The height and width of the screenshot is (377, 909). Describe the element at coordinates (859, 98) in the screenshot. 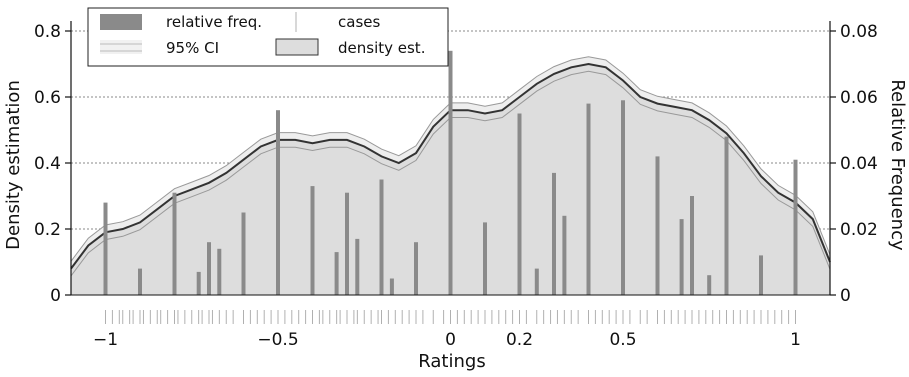

I see `y-tick-label-right: 0.06` at that location.